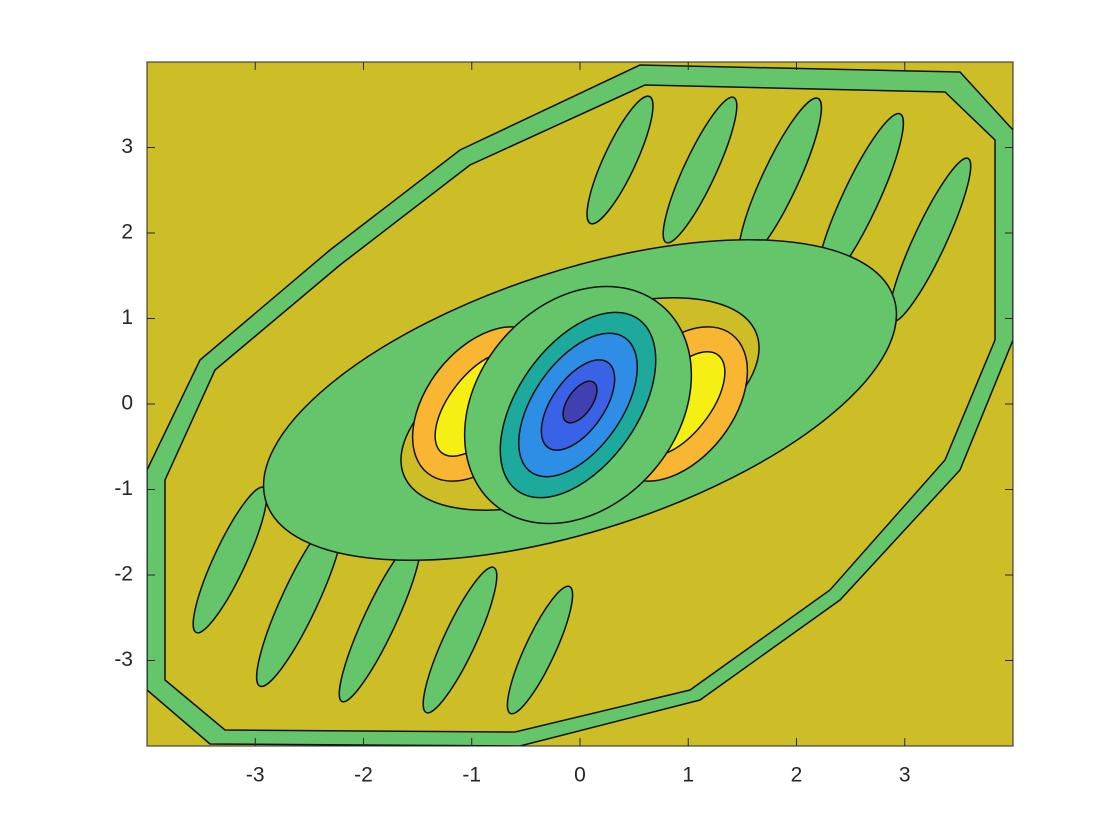 The image size is (1120, 840). I want to click on center-min, so click(580, 402).